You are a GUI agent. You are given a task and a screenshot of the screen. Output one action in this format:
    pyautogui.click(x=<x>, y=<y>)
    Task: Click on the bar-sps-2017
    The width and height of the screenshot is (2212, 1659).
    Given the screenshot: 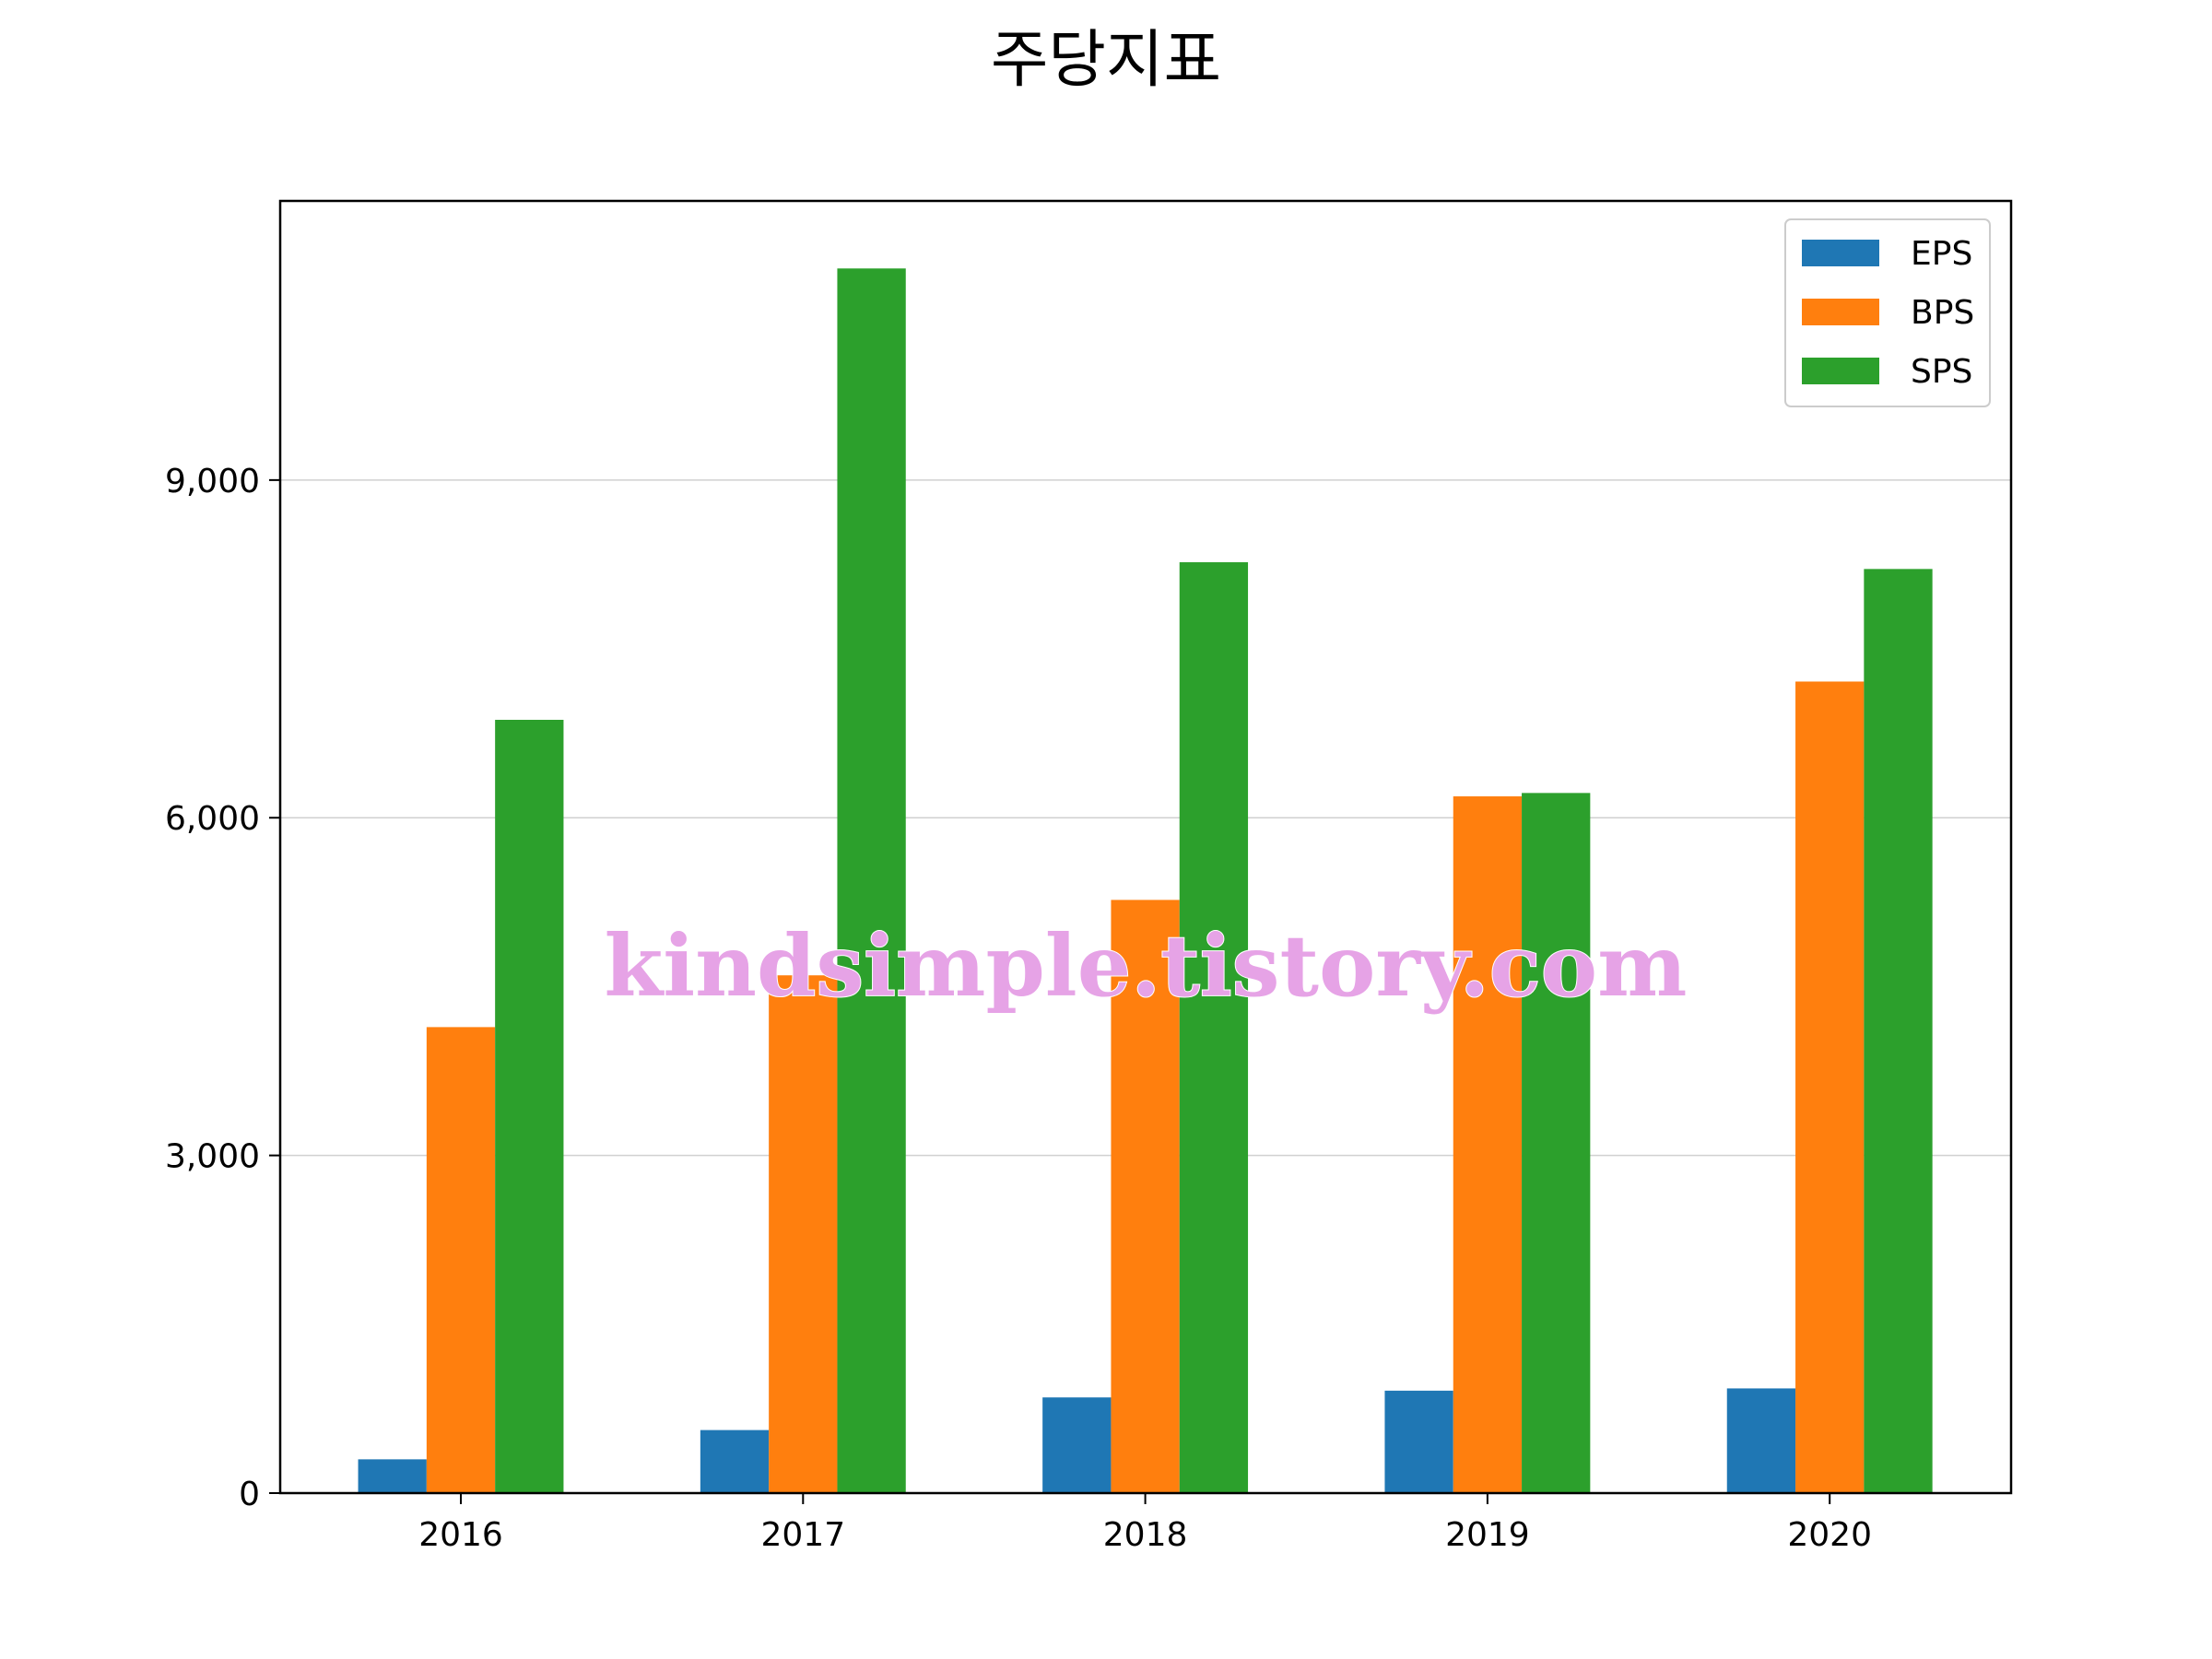 What is the action you would take?
    pyautogui.click(x=871, y=880)
    